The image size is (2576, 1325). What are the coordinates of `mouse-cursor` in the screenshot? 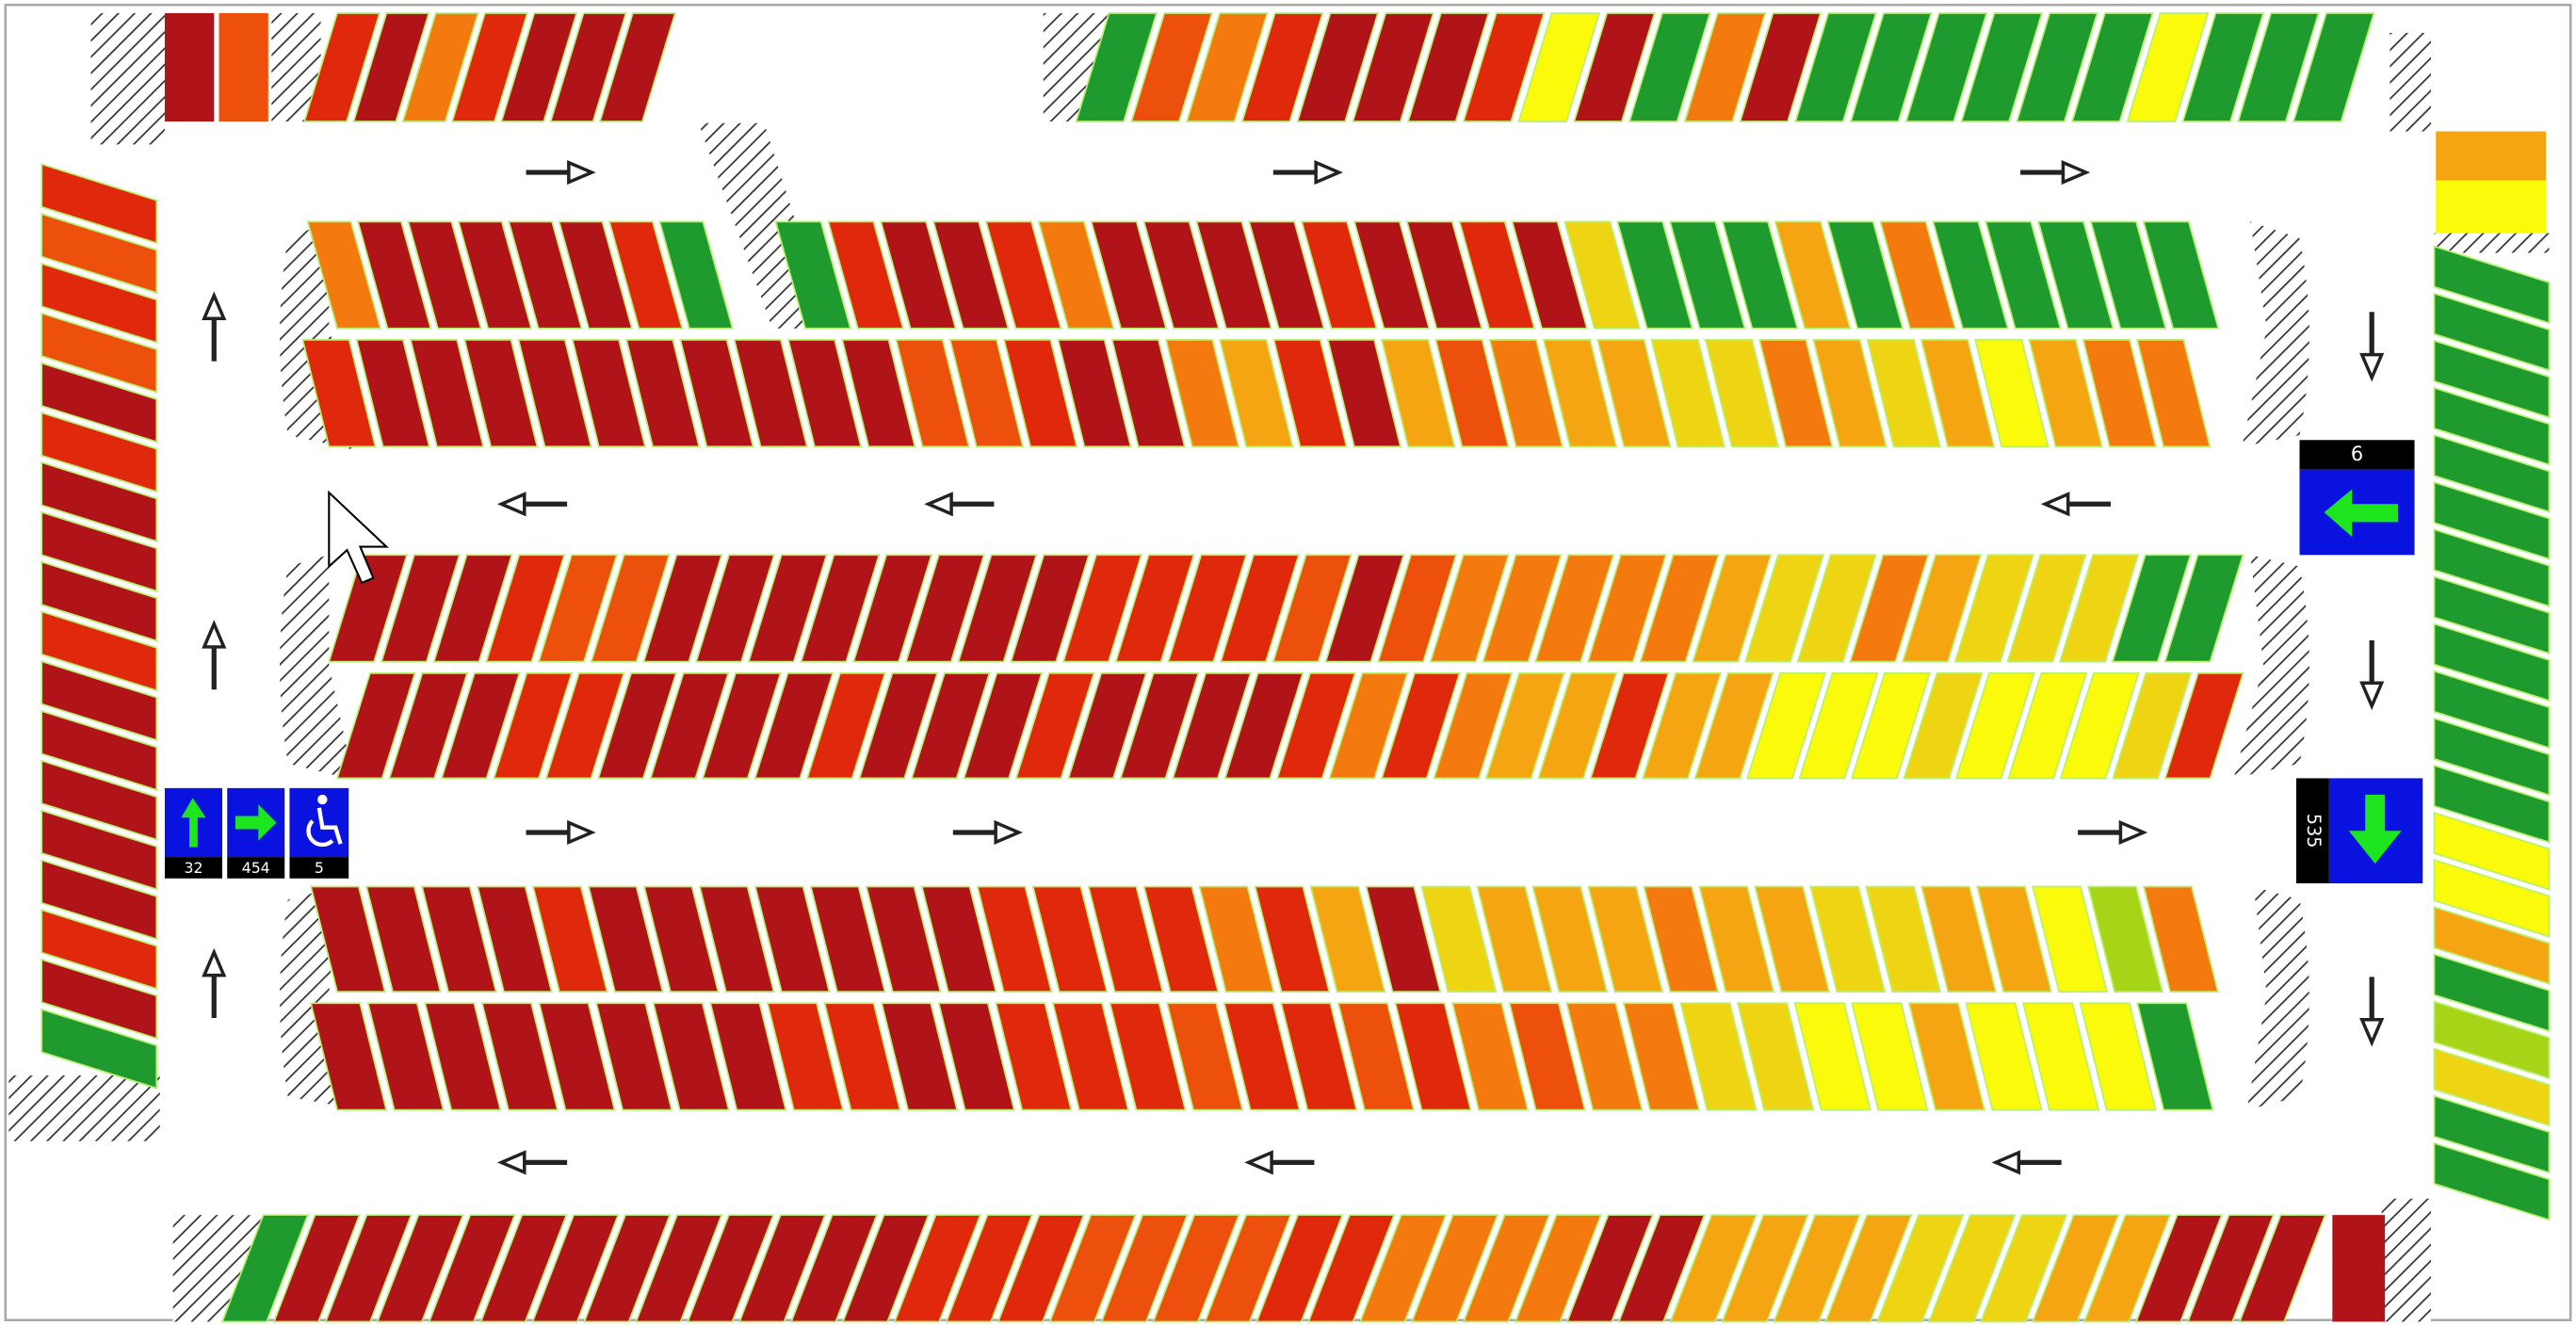 It's located at (358, 537).